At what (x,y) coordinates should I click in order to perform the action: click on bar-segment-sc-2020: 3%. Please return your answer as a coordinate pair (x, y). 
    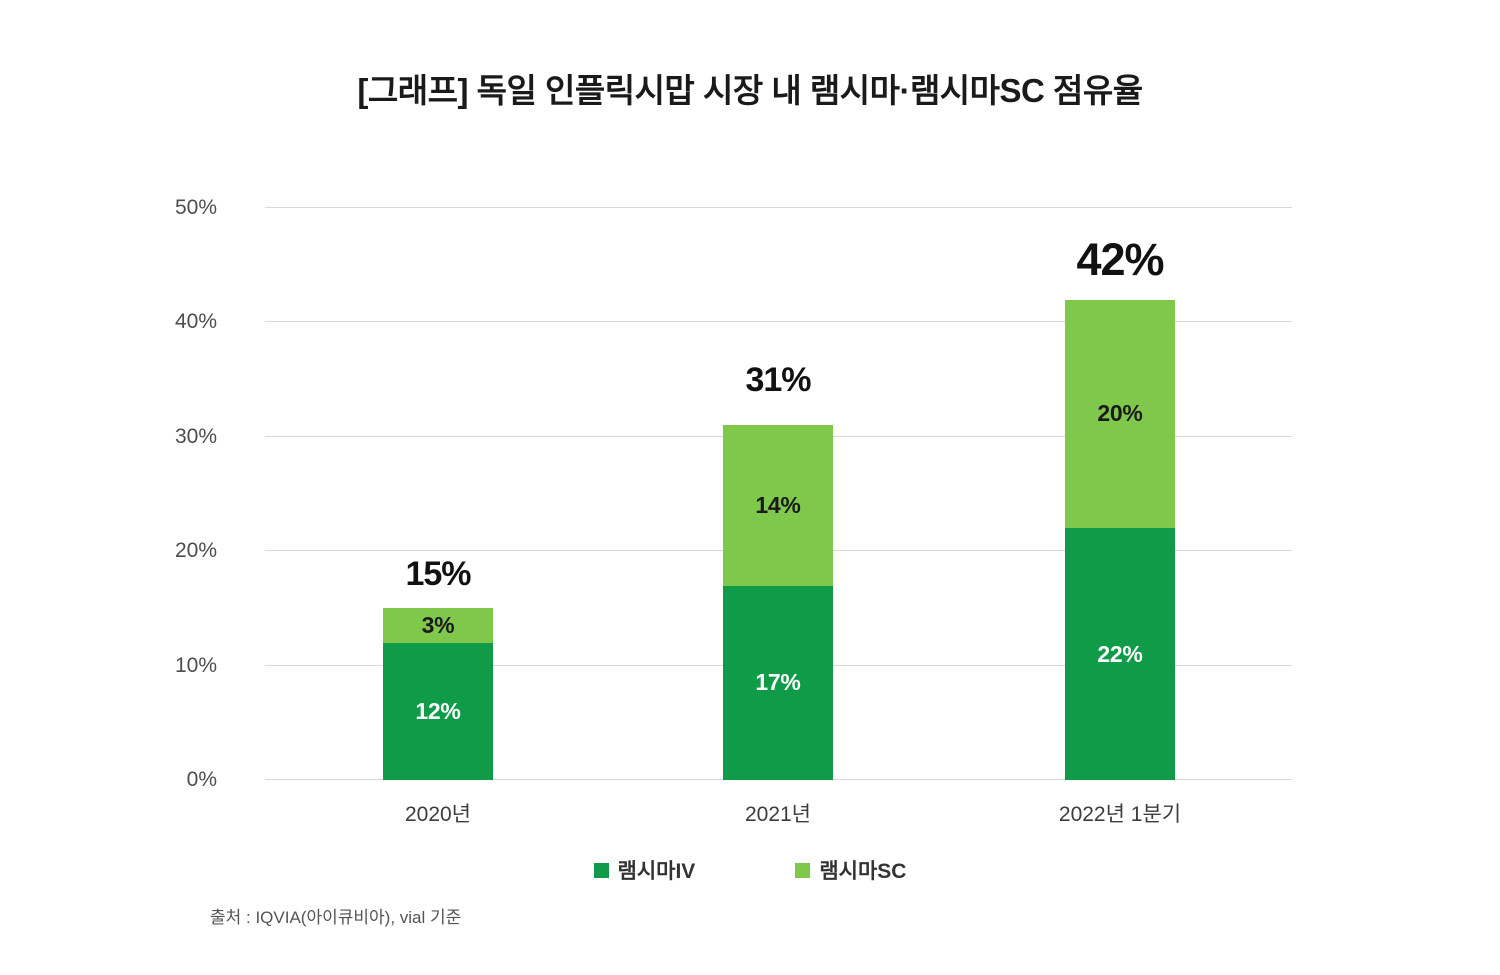
    Looking at the image, I should click on (438, 625).